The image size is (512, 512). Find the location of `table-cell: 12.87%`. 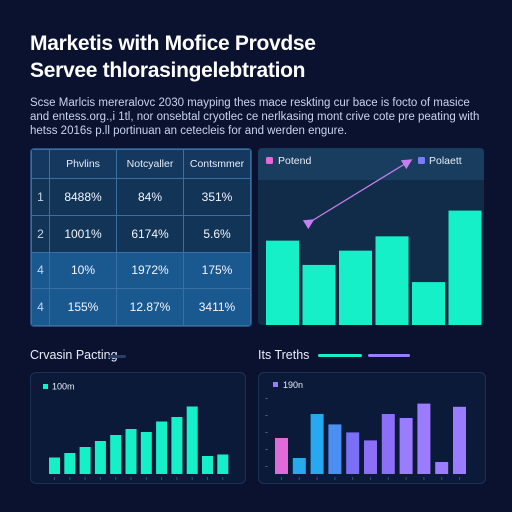

table-cell: 12.87% is located at coordinates (150, 307).